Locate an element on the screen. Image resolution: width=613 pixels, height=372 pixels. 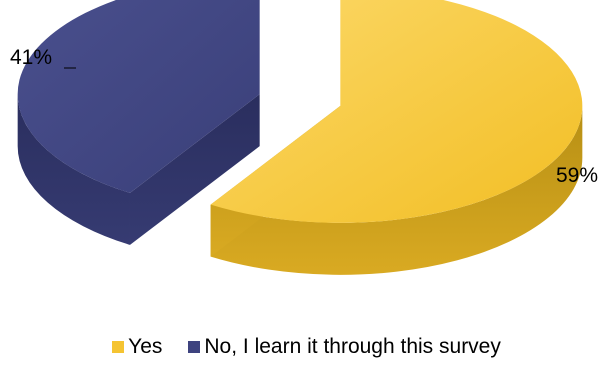
legend-item-no: No, I learn it through this survey is located at coordinates (344, 347).